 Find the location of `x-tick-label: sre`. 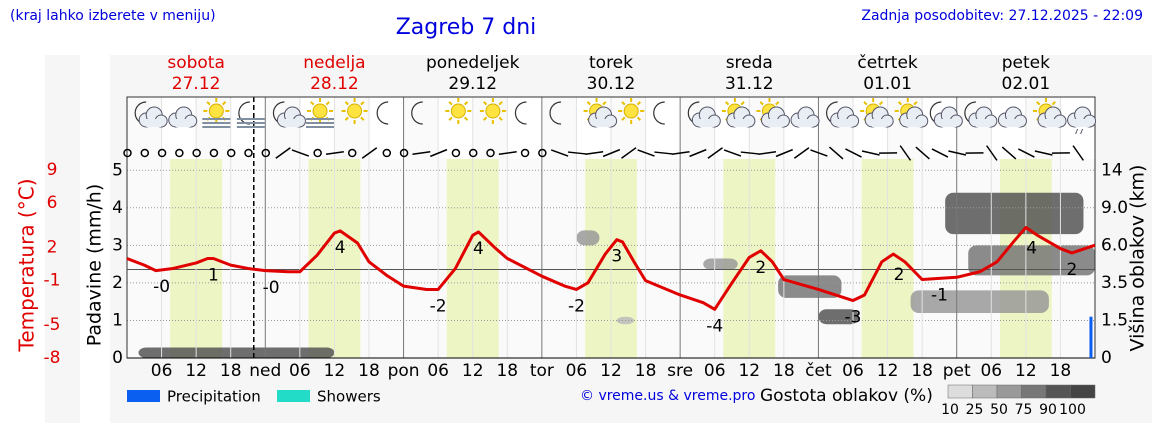

x-tick-label: sre is located at coordinates (680, 371).